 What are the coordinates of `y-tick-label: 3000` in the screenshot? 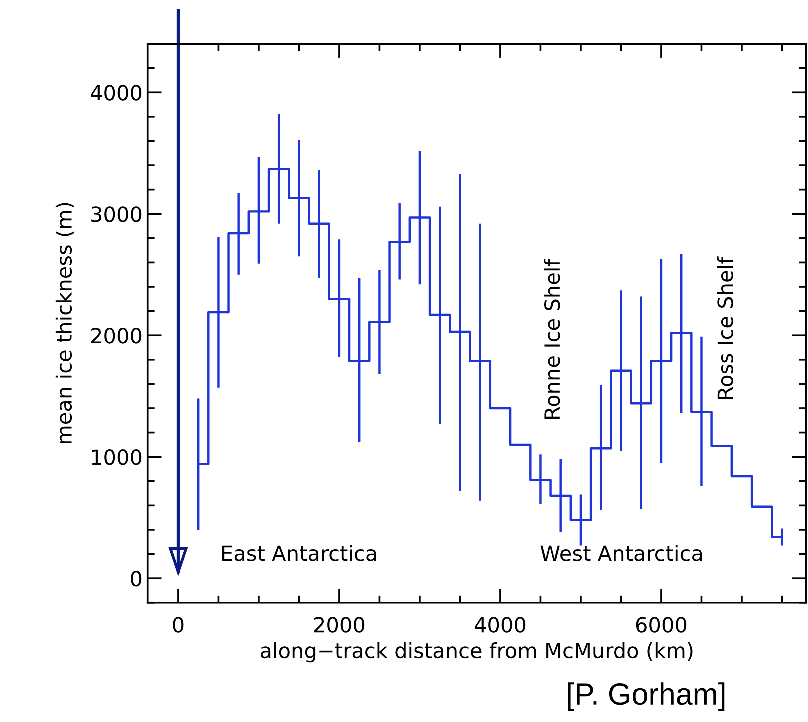 It's located at (117, 214).